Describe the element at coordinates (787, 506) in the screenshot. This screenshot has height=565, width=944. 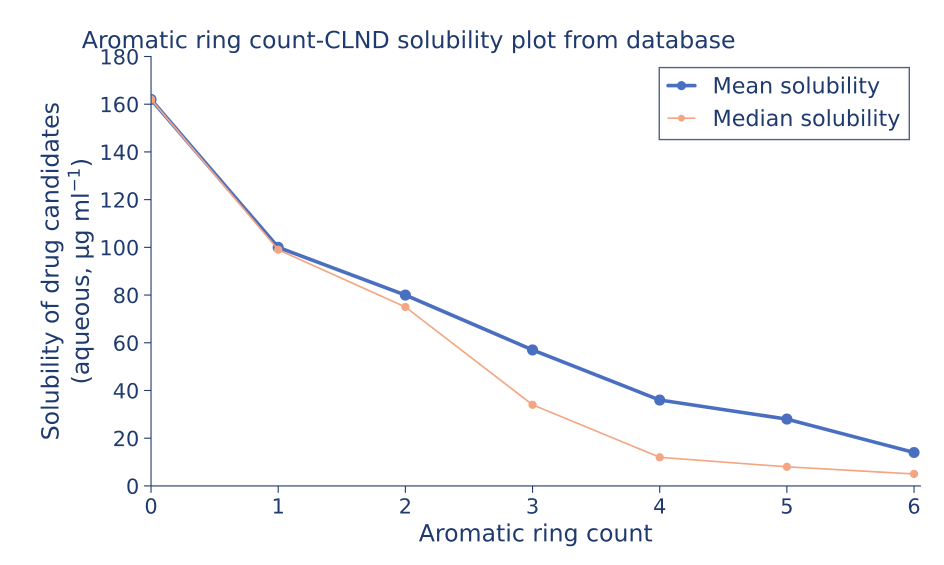
I see `x-tick-label: 5` at that location.